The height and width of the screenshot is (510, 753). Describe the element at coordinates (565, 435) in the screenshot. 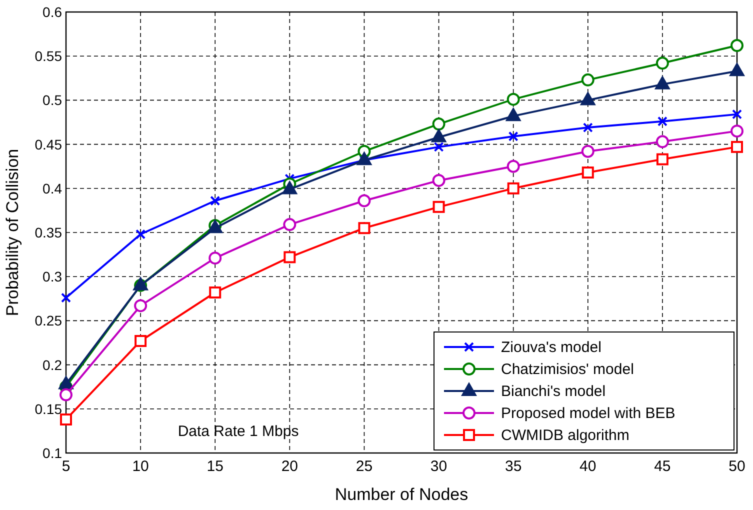

I see `legend-label: CWMIDB algorithm` at that location.